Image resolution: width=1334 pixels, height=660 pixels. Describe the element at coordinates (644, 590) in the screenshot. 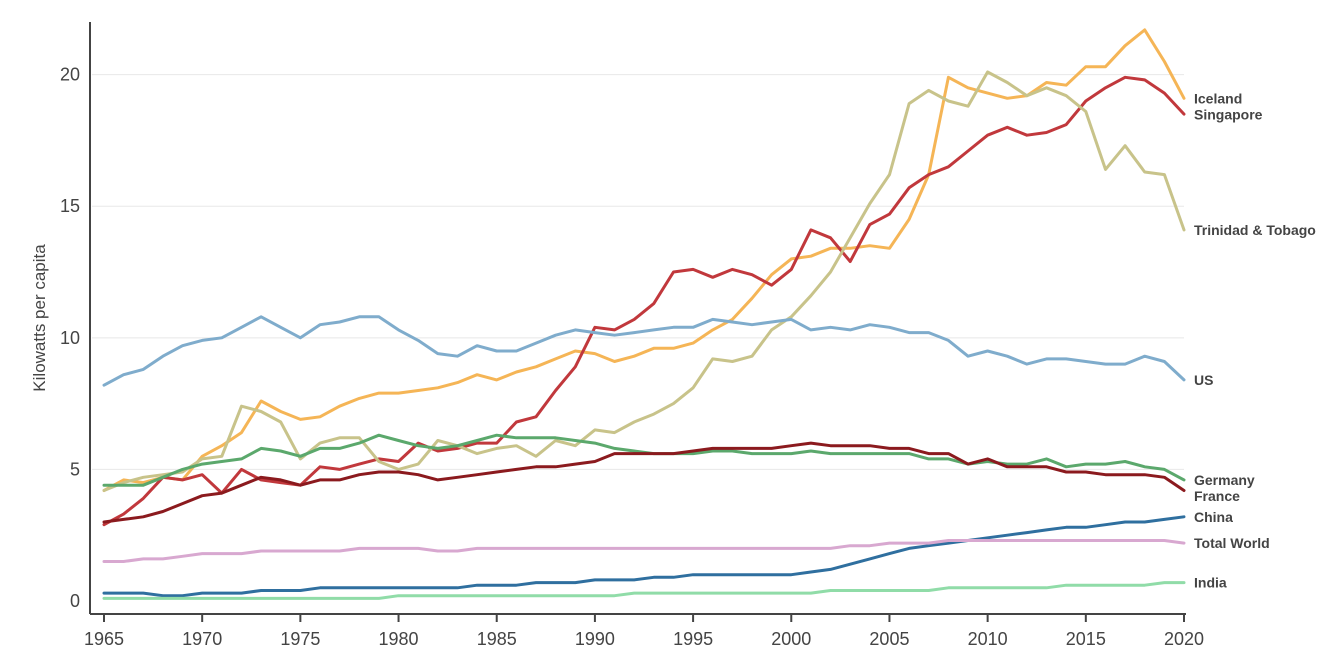

I see `series-line-india` at that location.